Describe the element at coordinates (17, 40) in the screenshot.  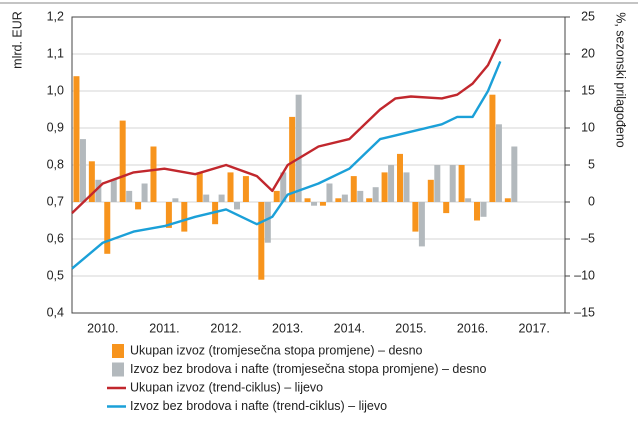
I see `y-axis-label: mlrd. EUR` at that location.